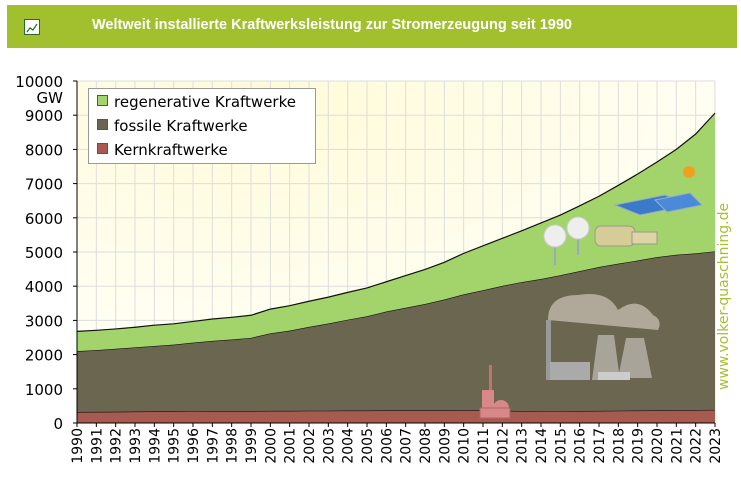 Image resolution: width=741 pixels, height=488 pixels. I want to click on y-tick-label: 6000, so click(44, 219).